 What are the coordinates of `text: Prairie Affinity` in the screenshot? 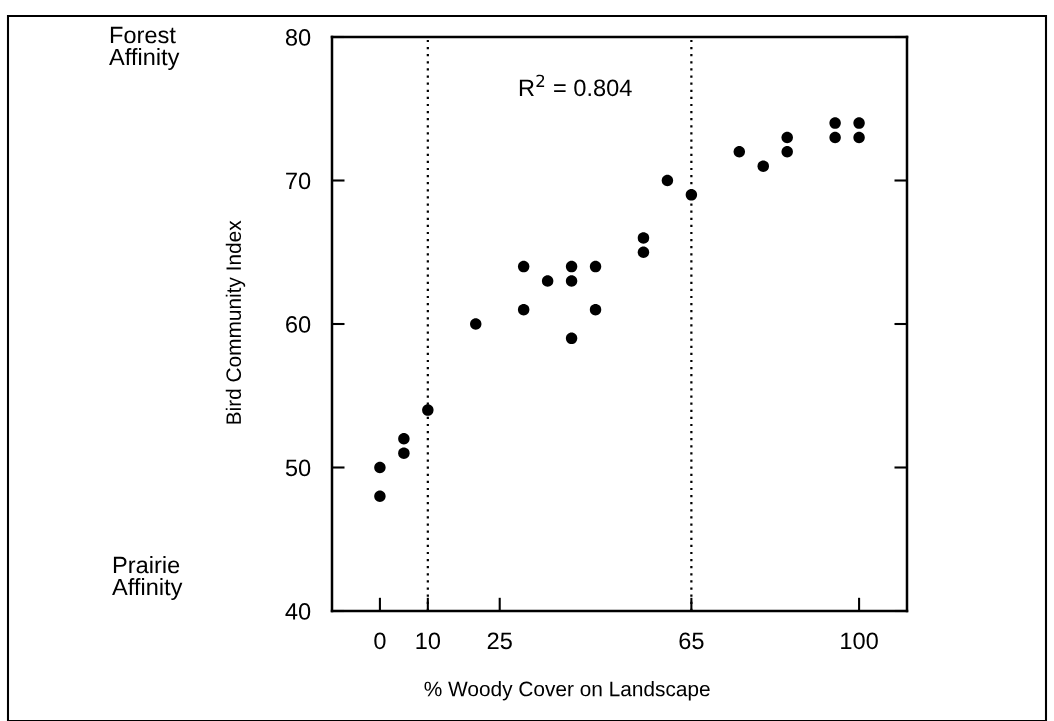 It's located at (147, 578).